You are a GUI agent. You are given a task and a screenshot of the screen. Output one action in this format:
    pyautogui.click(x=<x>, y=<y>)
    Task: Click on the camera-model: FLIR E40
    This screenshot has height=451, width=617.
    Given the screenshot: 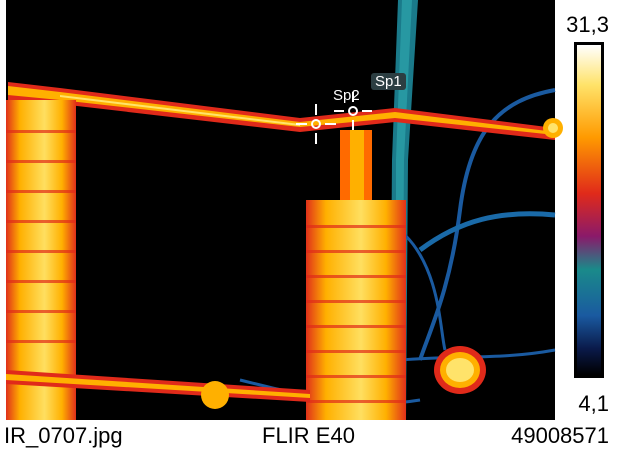 What is the action you would take?
    pyautogui.click(x=308, y=435)
    